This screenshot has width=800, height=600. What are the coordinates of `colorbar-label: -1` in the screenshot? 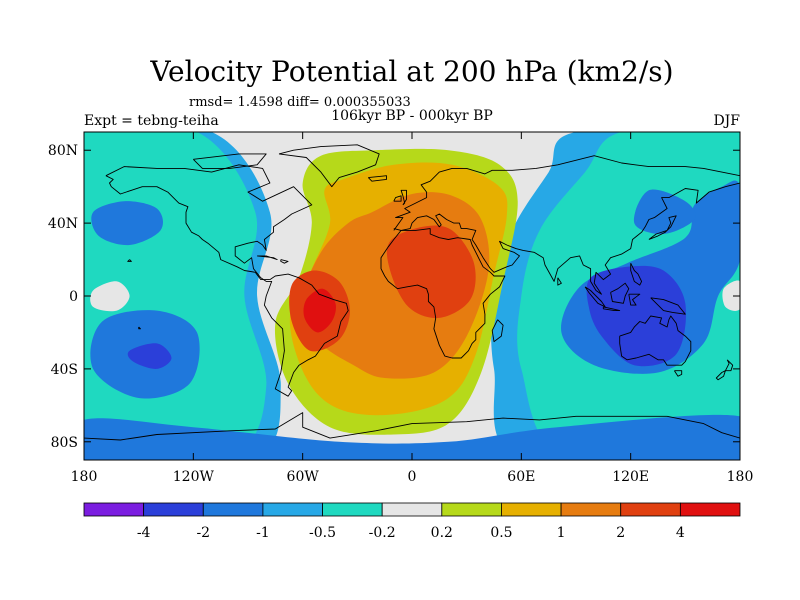 It's located at (263, 533).